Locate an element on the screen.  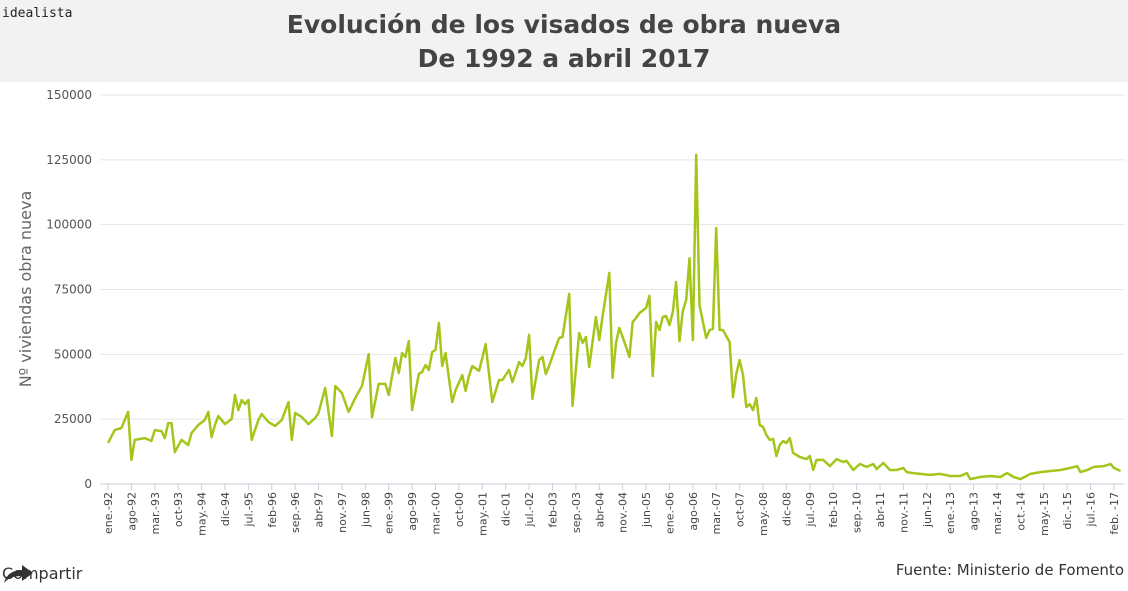
y-tick-label: 75000 is located at coordinates (73, 290).